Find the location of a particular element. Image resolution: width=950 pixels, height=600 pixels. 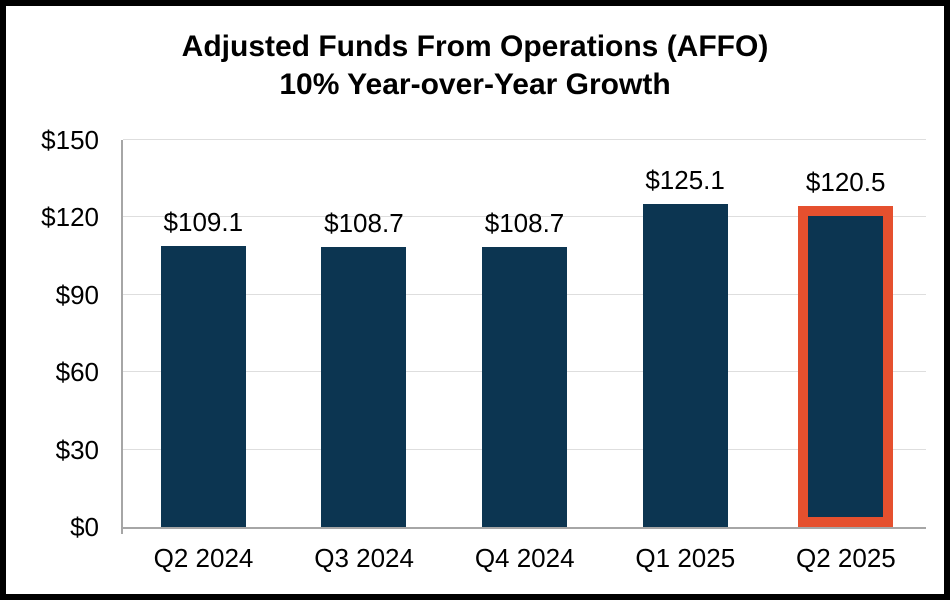

y-tick-label-30: $30 is located at coordinates (77, 449).